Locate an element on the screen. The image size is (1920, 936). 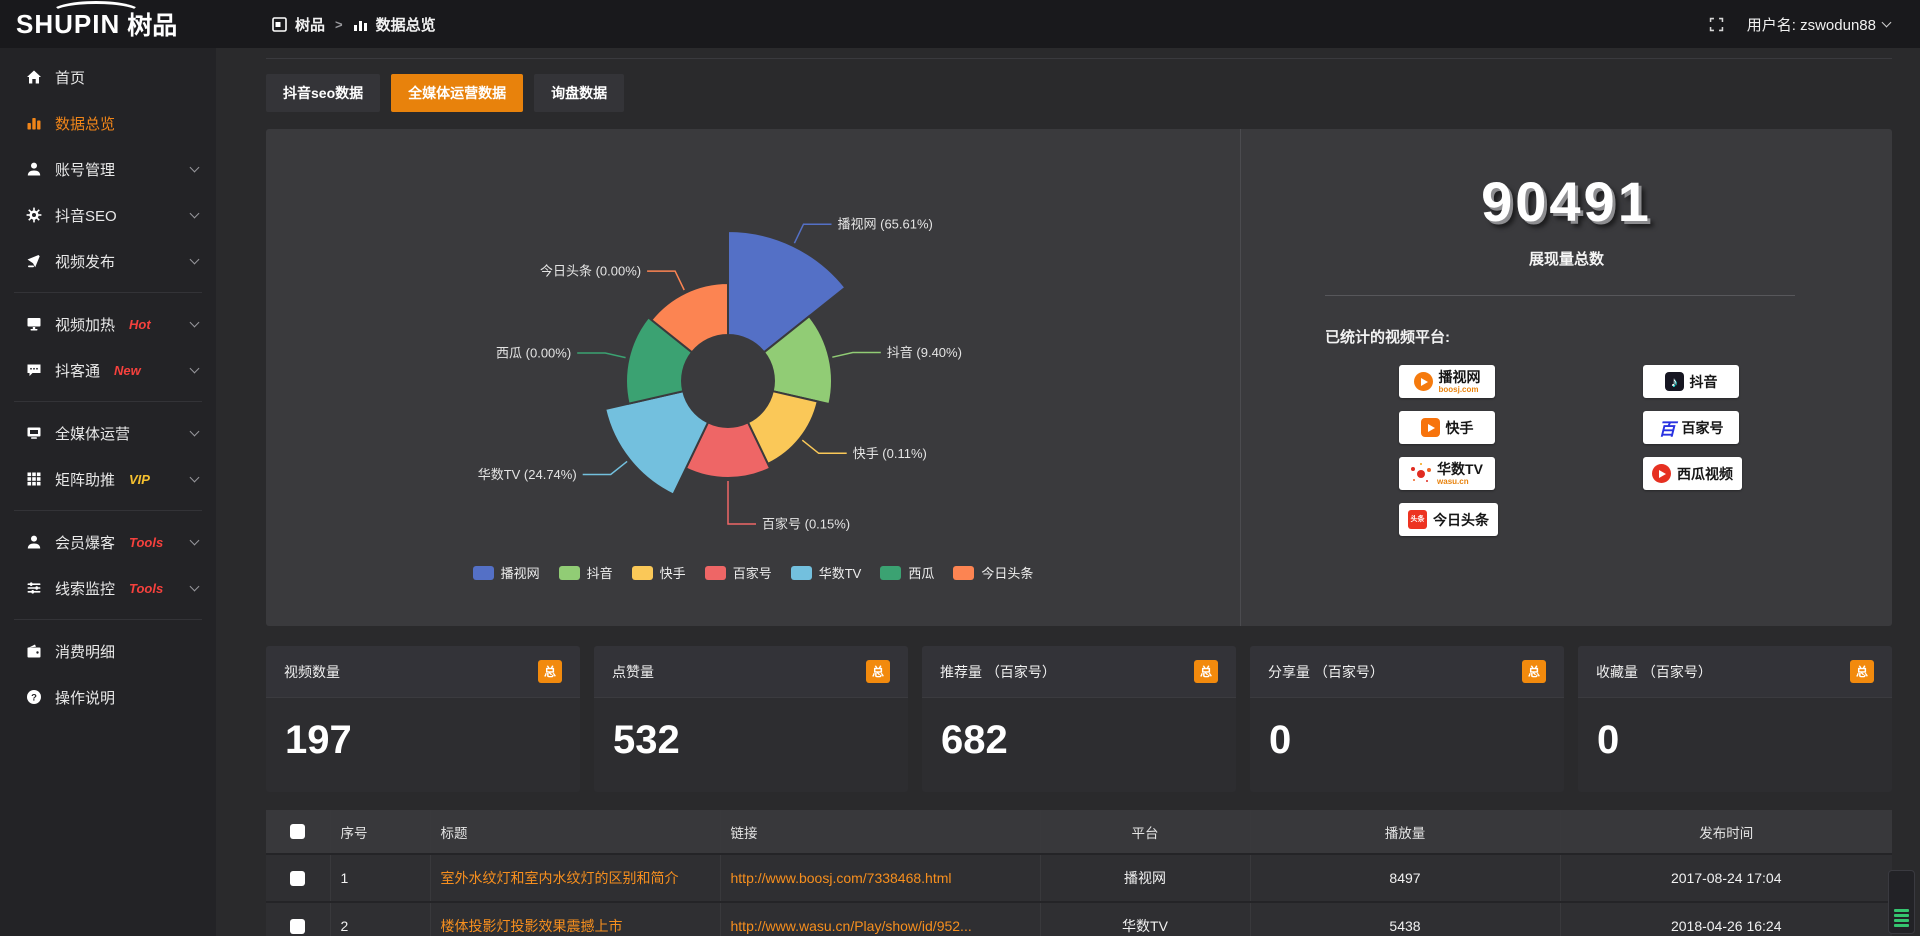
pie-slice-播视网 is located at coordinates (787, 291).